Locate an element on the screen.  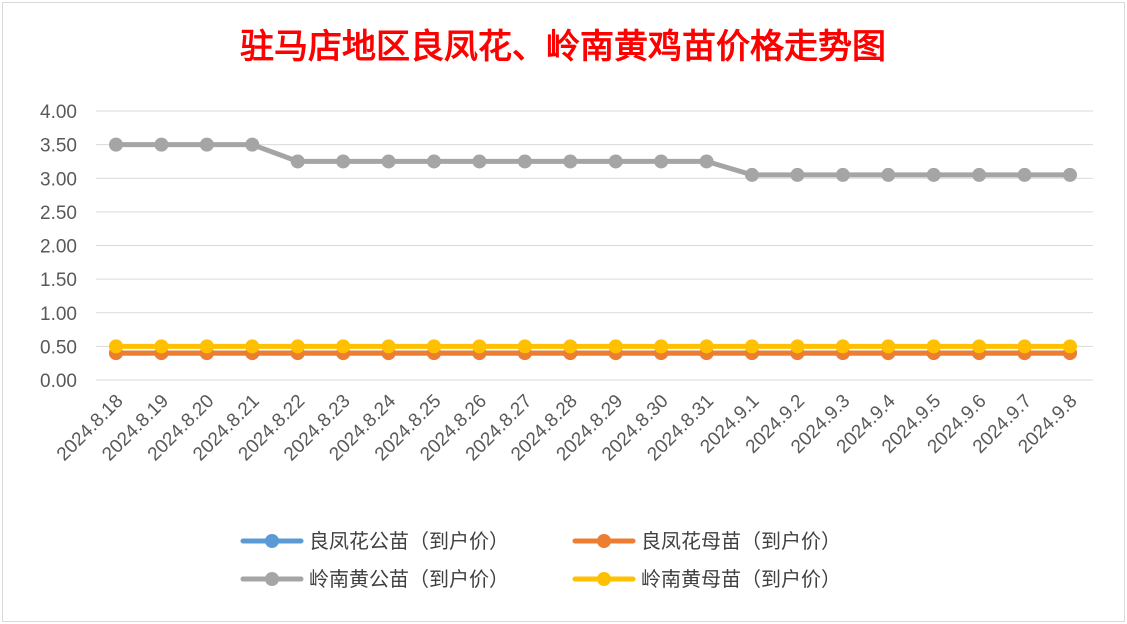
legend-entry: 良凤花母苗（到户价） is located at coordinates (706, 541).